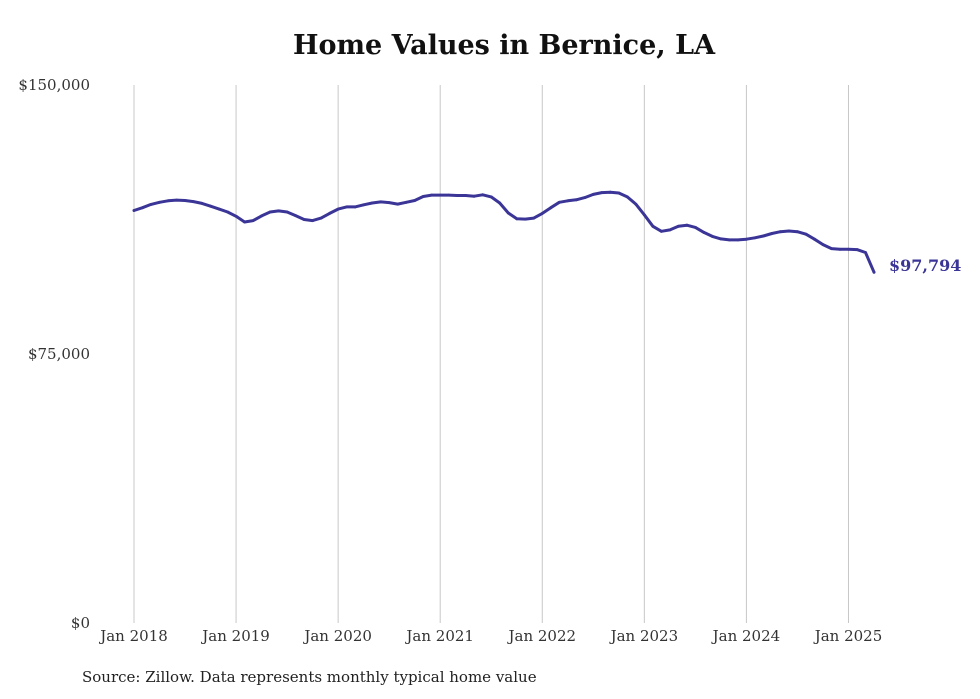  I want to click on x-tick-label: Jan 2021, so click(439, 636).